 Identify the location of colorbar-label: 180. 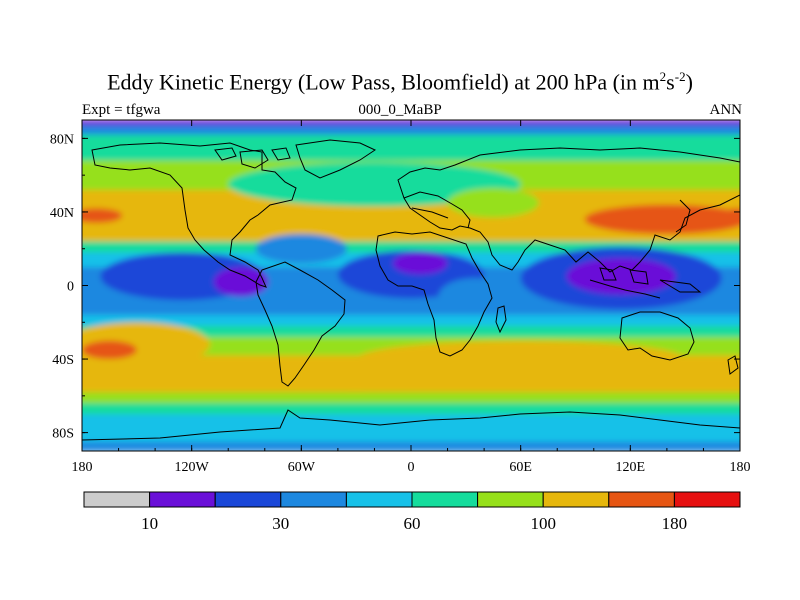
(675, 523).